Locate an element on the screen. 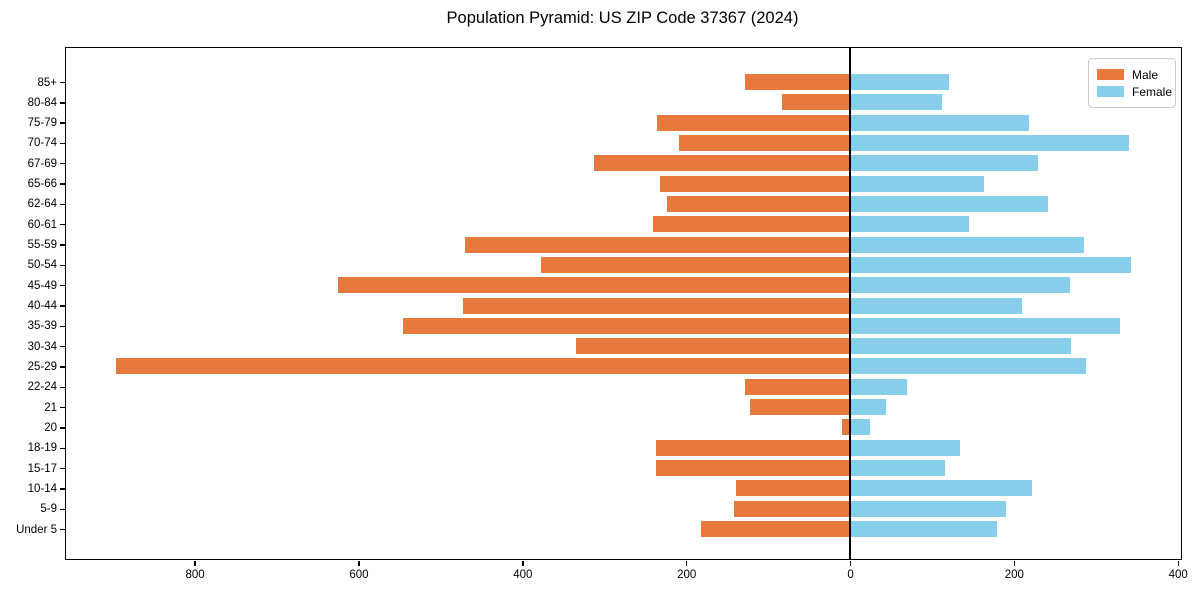 The image size is (1200, 600). legend: Male Female is located at coordinates (1132, 83).